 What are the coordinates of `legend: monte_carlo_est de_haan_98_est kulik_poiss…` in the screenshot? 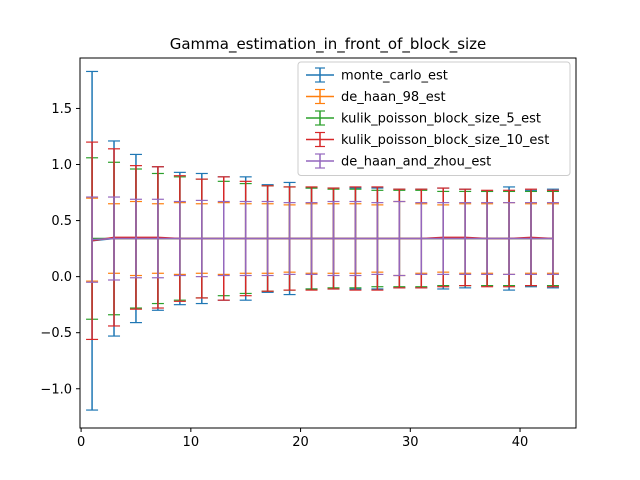 It's located at (434, 118).